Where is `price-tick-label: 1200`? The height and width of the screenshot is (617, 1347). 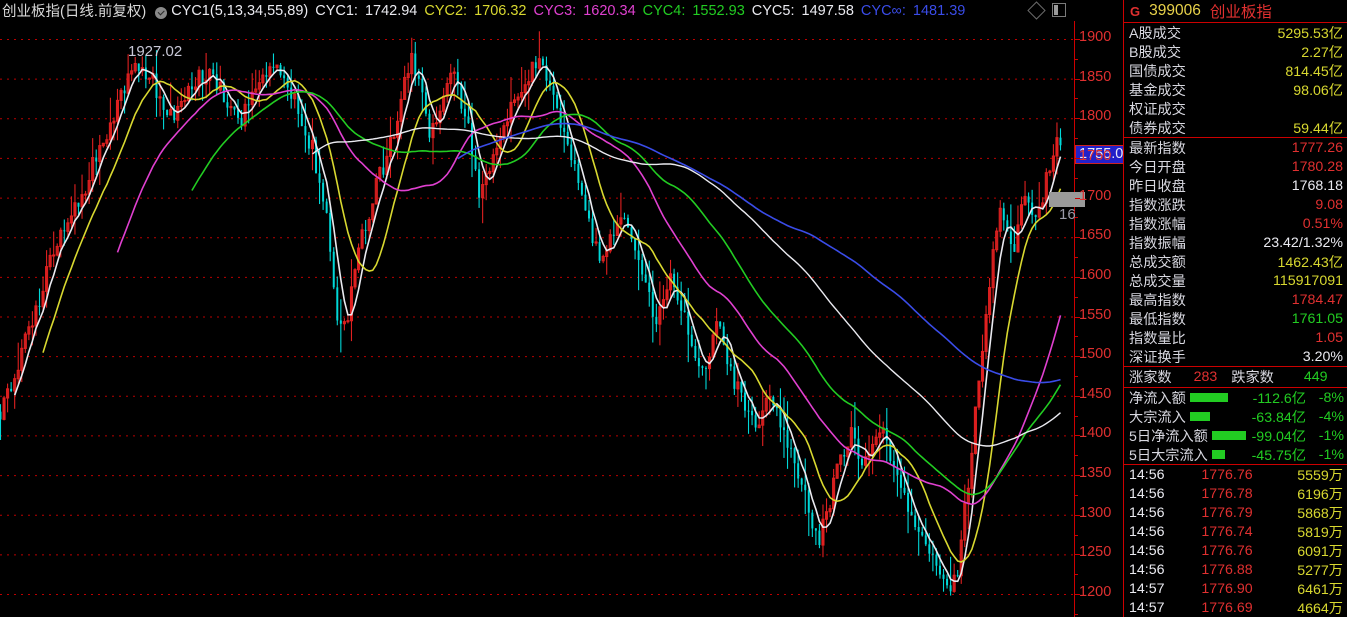 price-tick-label: 1200 is located at coordinates (1095, 592).